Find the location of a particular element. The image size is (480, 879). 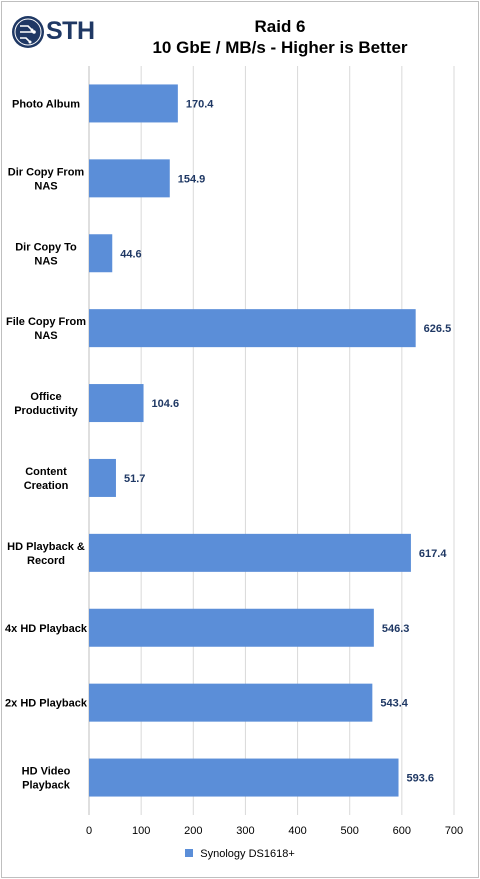

legend-label: Synology DS1618+ is located at coordinates (247, 854).